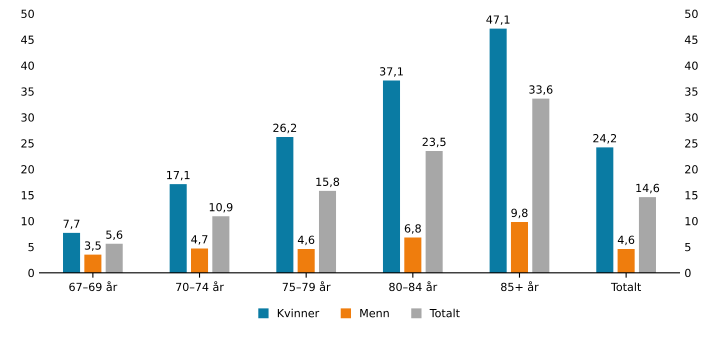  Describe the element at coordinates (445, 313) in the screenshot. I see `legend-label: Totalt` at that location.